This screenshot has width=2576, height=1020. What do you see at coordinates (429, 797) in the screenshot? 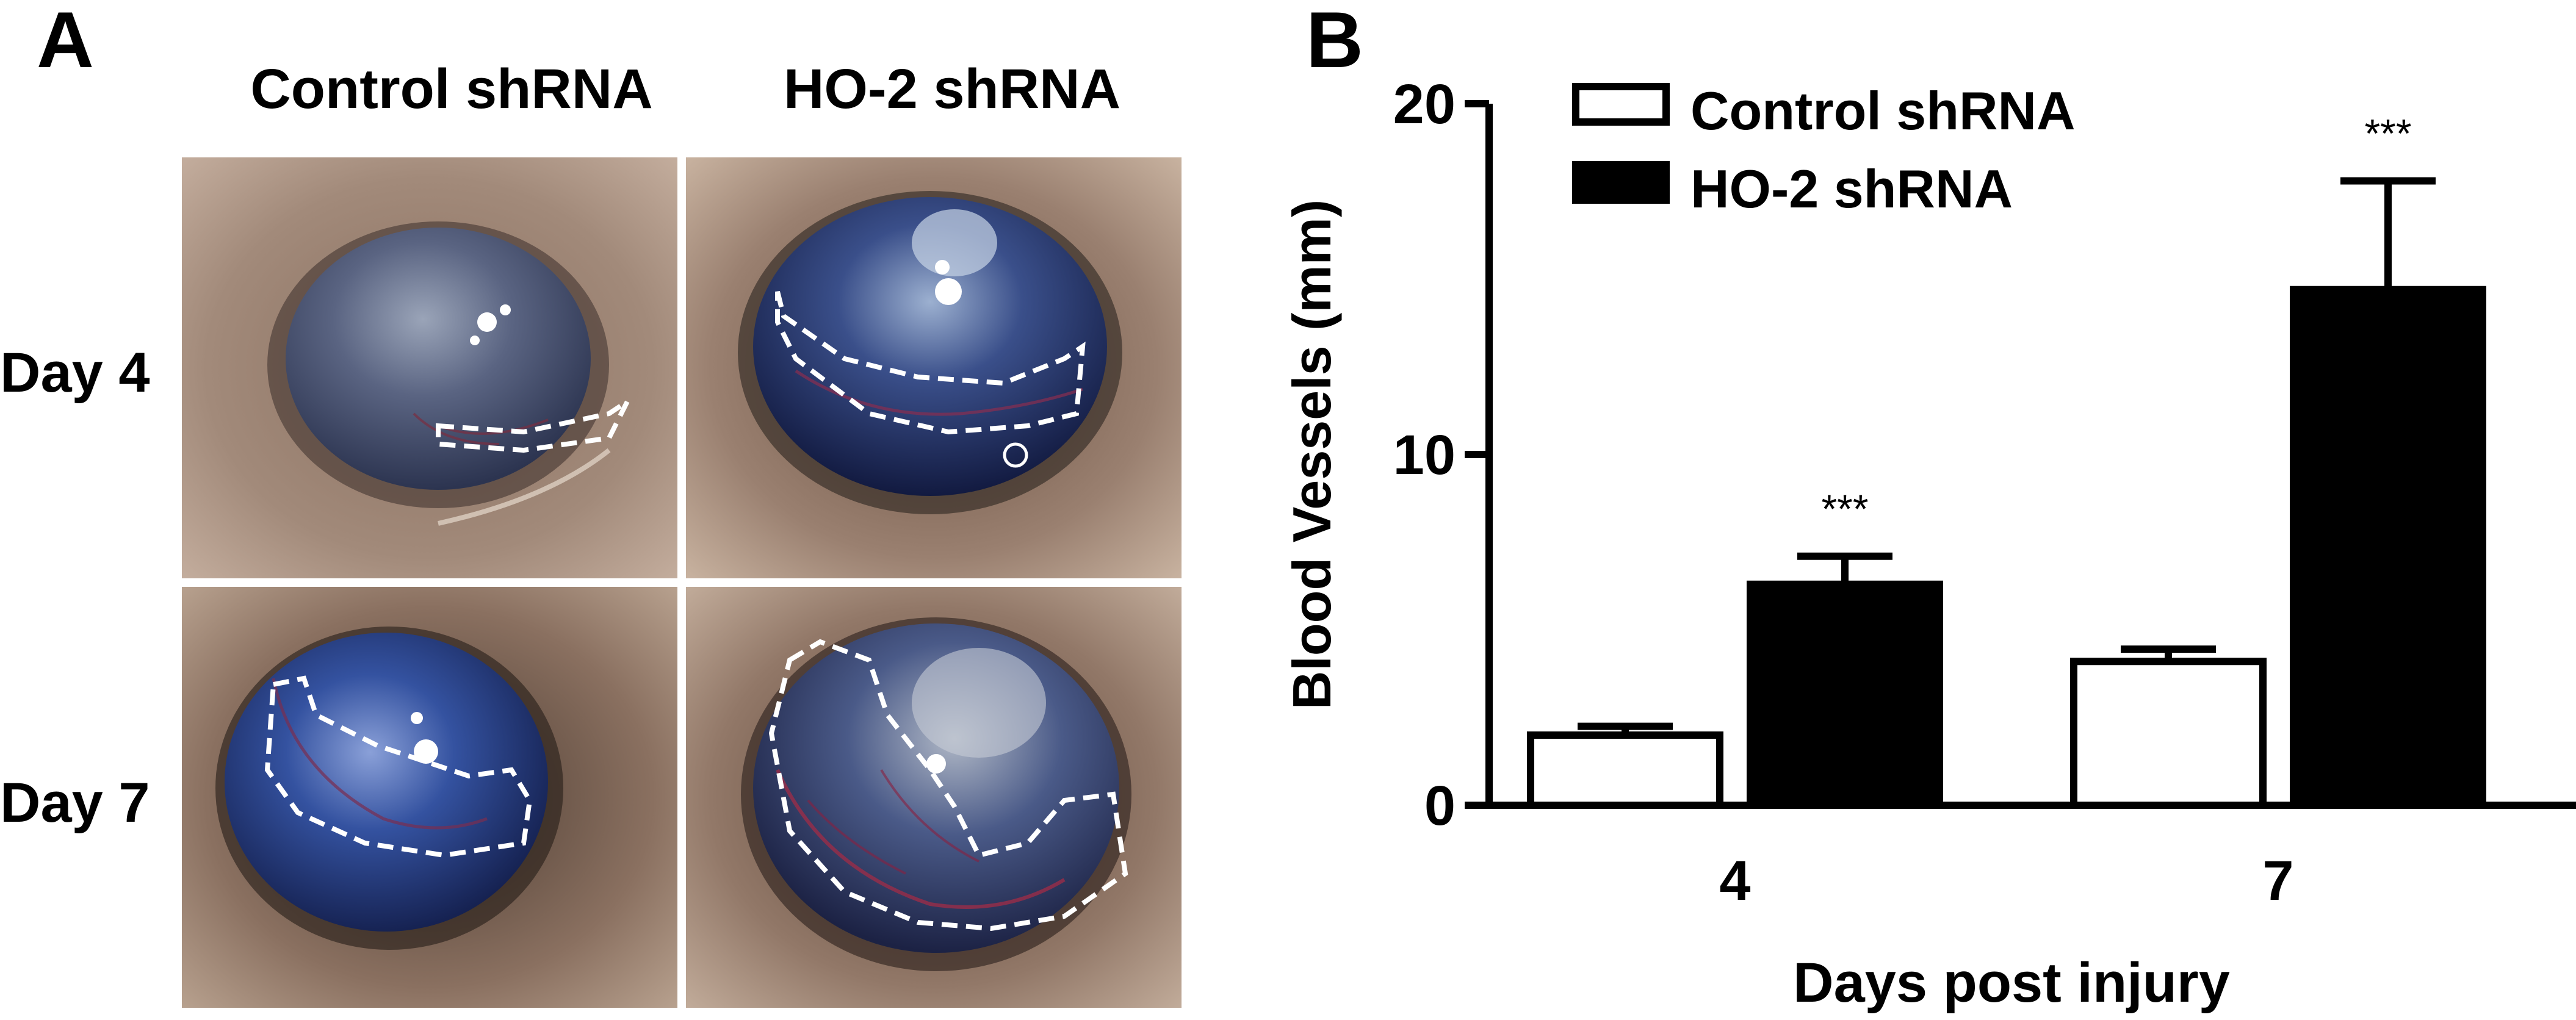
I see `eye-photo-day7-control` at bounding box center [429, 797].